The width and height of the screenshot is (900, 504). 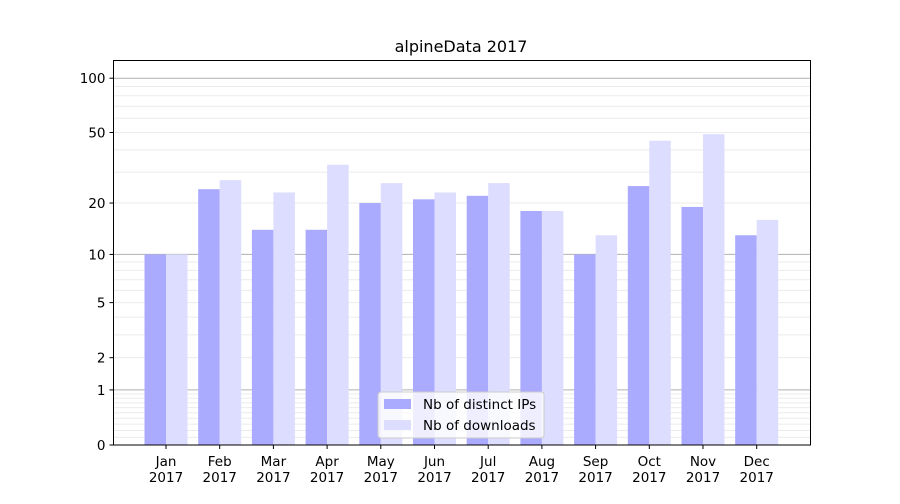 What do you see at coordinates (96, 204) in the screenshot?
I see `y-tick-label: 20` at bounding box center [96, 204].